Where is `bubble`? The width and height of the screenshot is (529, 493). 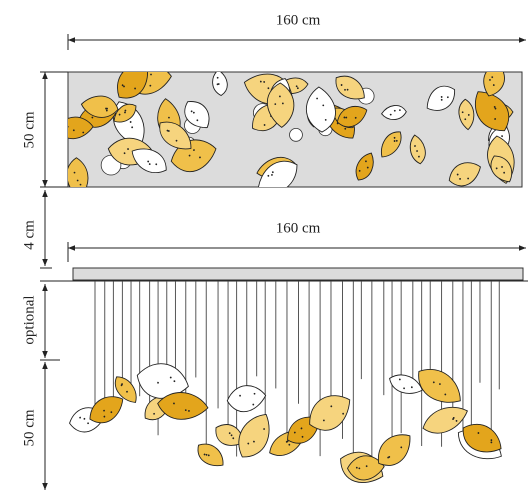 bubble is located at coordinates (296, 135).